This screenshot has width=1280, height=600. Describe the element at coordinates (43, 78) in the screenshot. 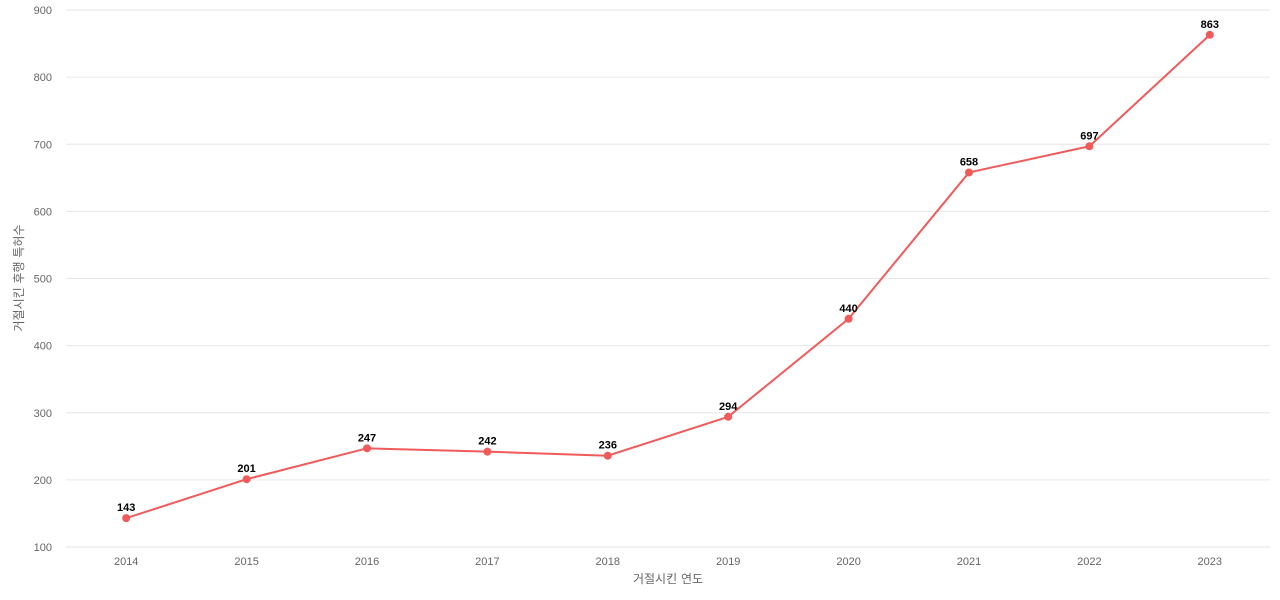

I see `y-tick-label: 800` at that location.